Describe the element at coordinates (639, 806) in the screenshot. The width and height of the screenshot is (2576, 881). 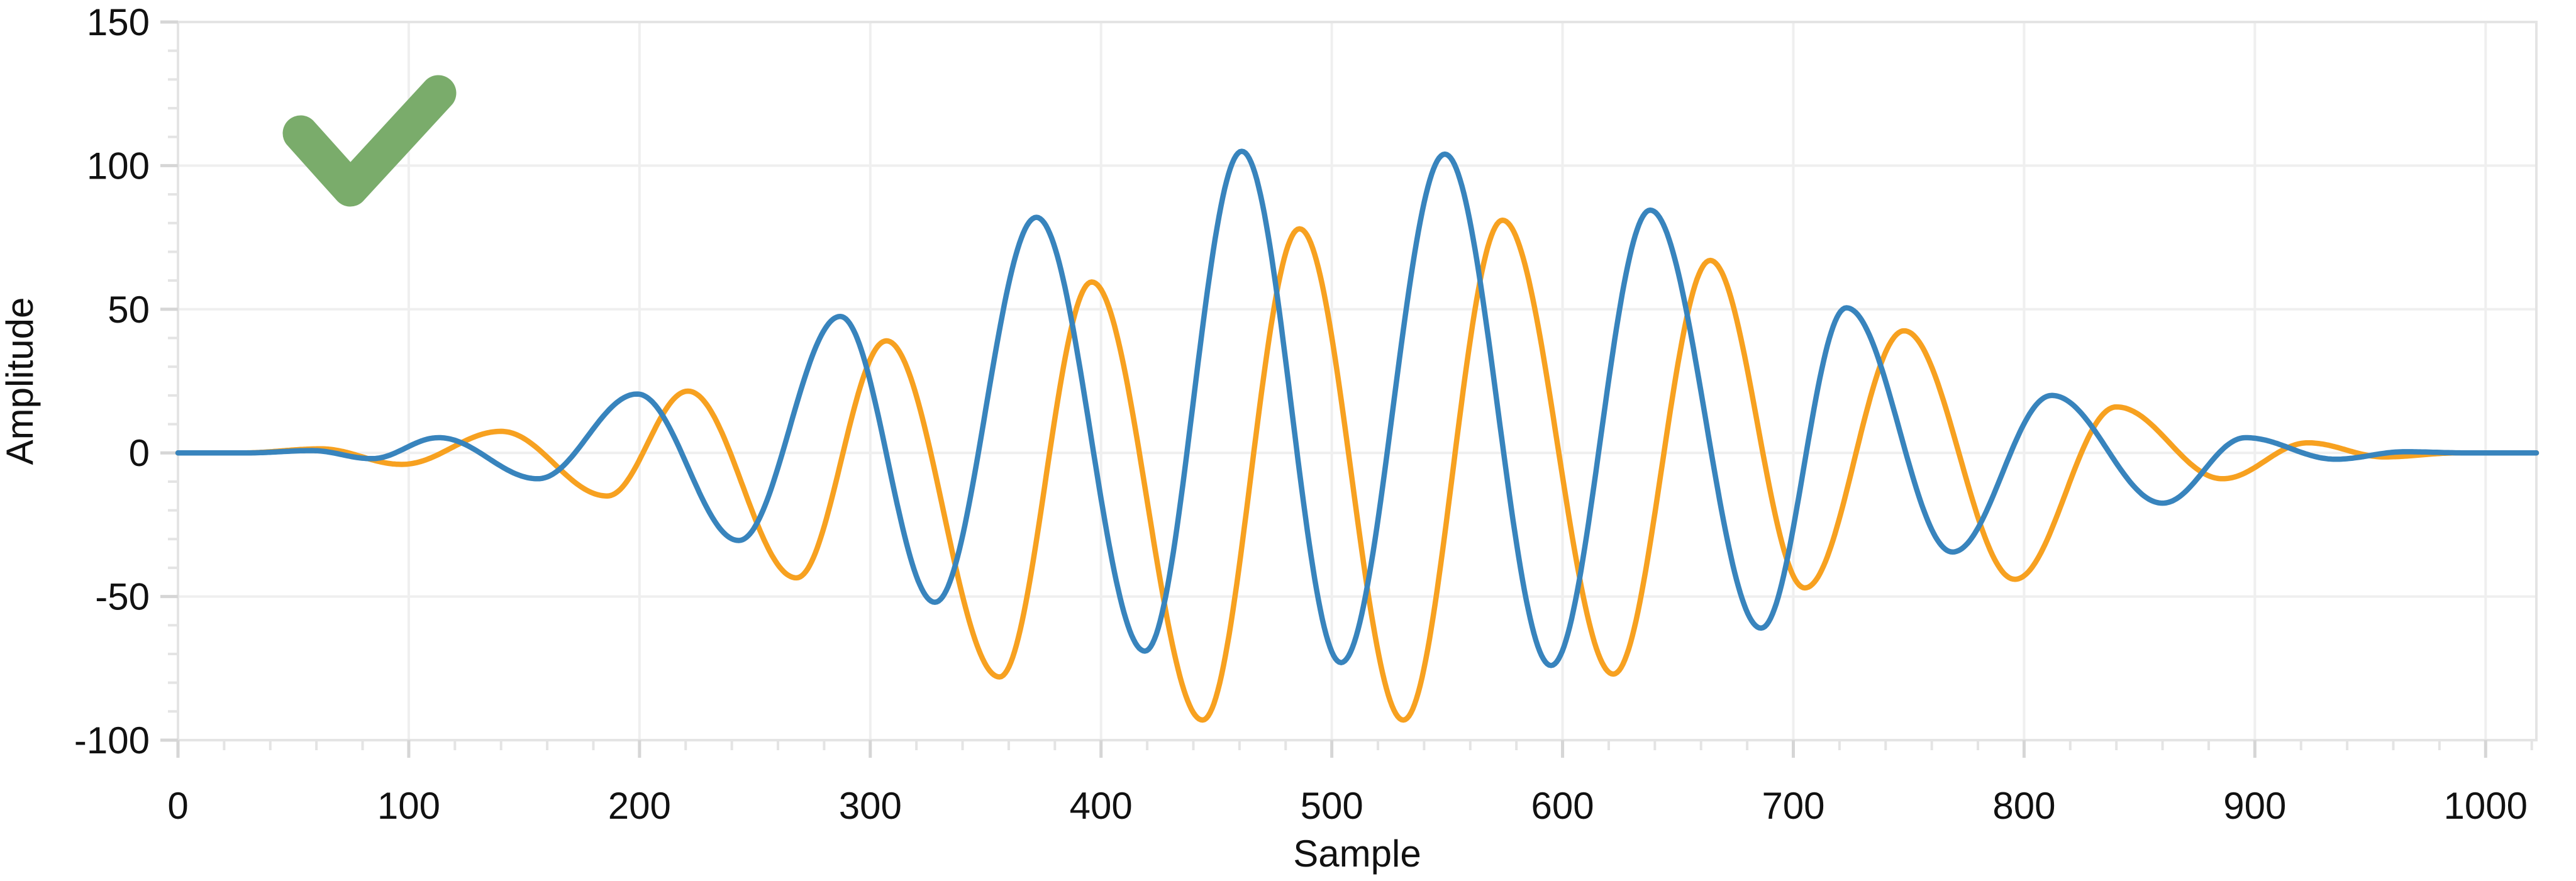
I see `x-tick-label: 200` at that location.